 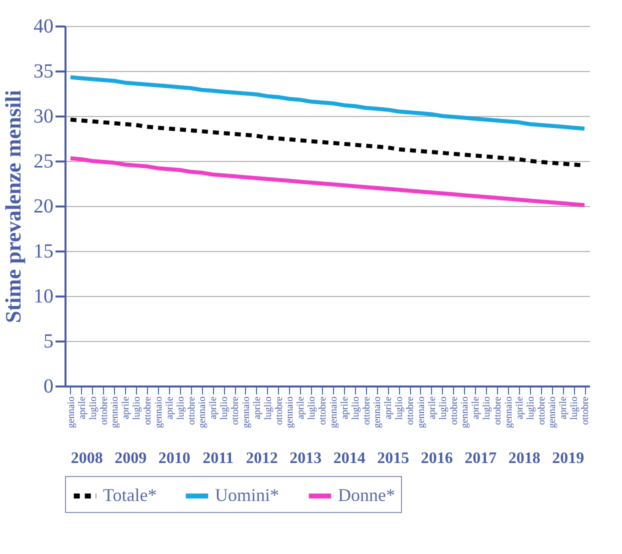 I want to click on text: 2010, so click(x=174, y=458).